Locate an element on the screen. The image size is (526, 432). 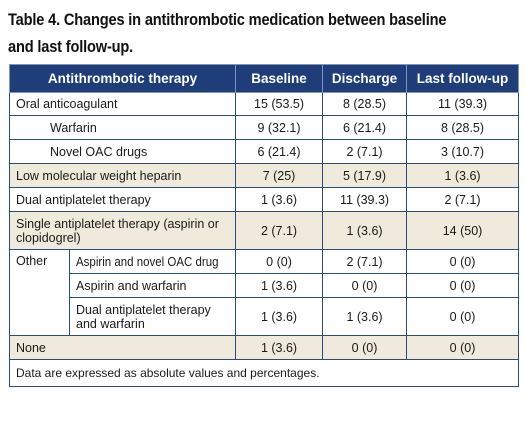
cell-baseline: 7 (25) is located at coordinates (279, 175).